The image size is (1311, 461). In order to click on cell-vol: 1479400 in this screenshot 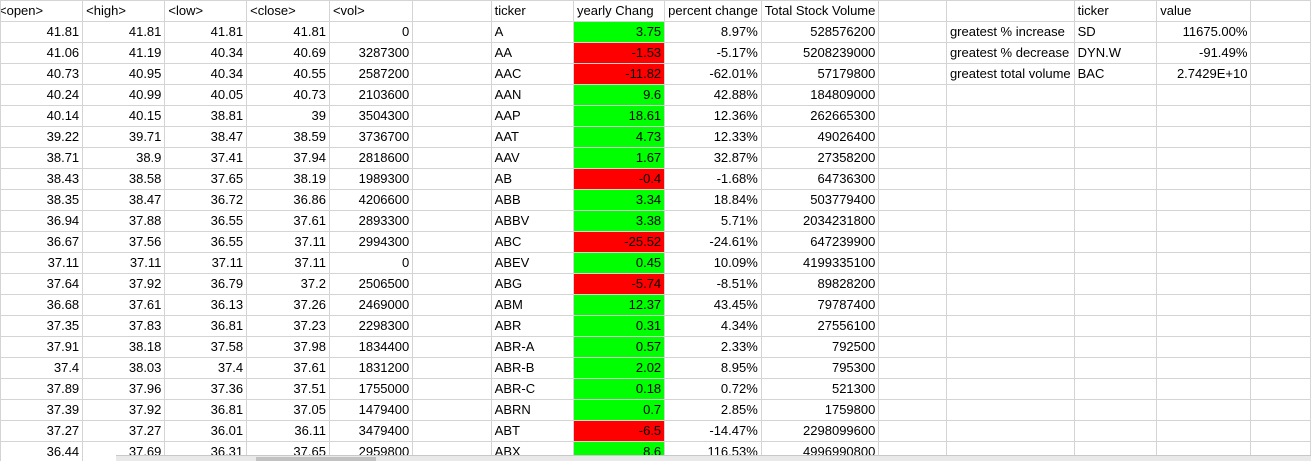, I will do `click(371, 410)`.